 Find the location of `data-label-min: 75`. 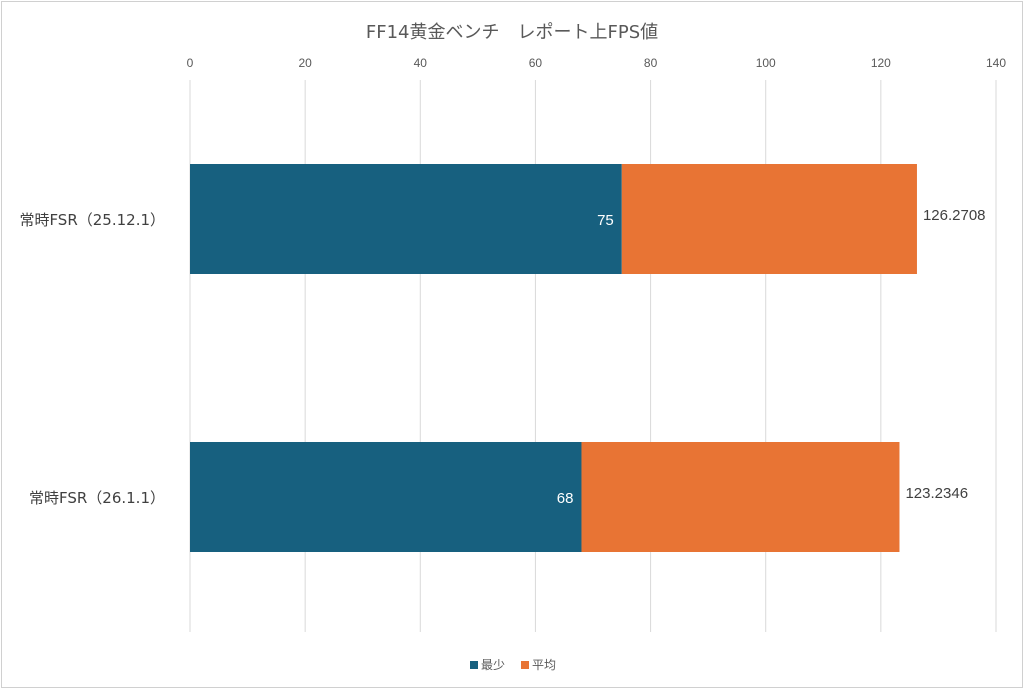

data-label-min: 75 is located at coordinates (605, 220).